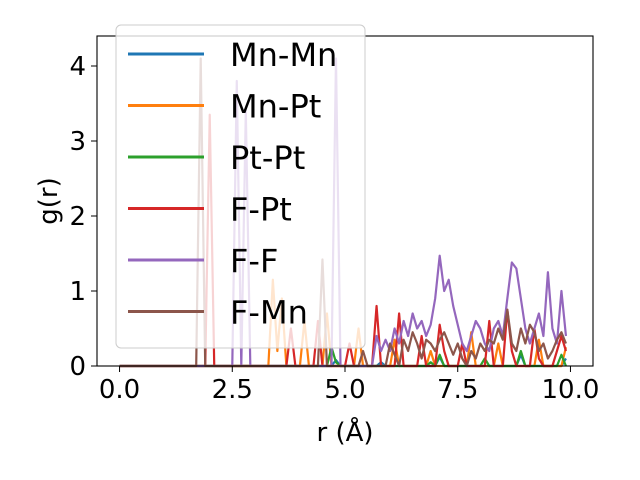  What do you see at coordinates (283, 55) in the screenshot?
I see `legend-label: Mn-Mn` at bounding box center [283, 55].